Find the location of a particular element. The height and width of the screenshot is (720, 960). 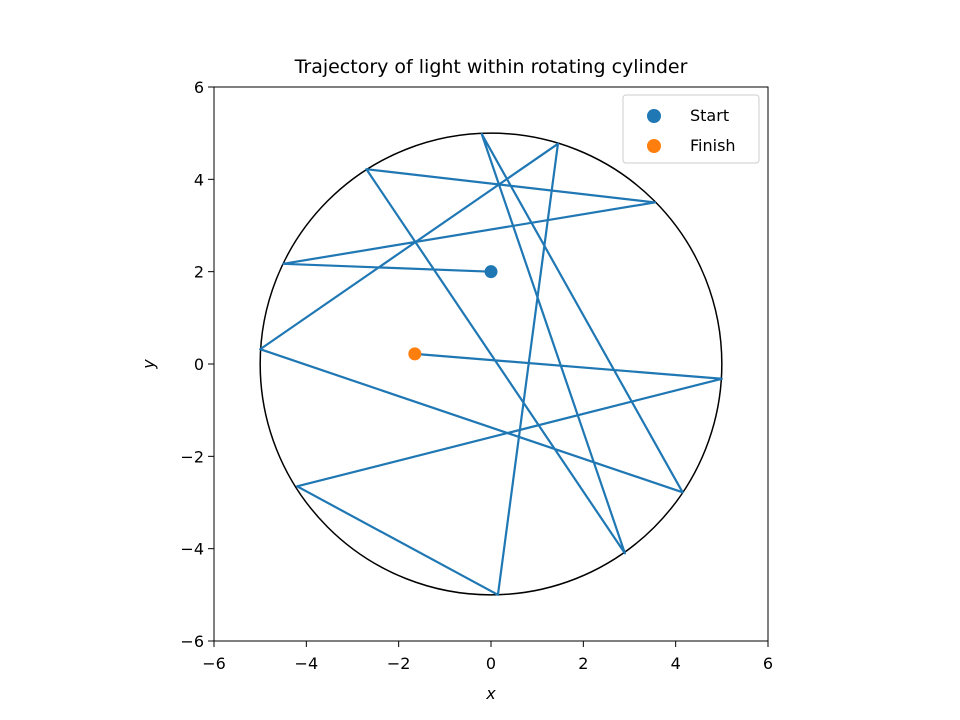

y-tick-label: 4 is located at coordinates (199, 179).